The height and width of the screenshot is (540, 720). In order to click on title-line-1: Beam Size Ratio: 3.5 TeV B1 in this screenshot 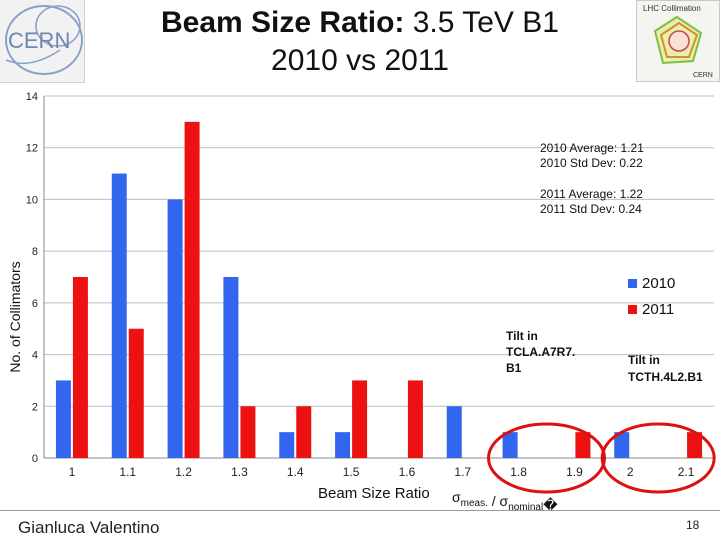, I will do `click(360, 23)`.